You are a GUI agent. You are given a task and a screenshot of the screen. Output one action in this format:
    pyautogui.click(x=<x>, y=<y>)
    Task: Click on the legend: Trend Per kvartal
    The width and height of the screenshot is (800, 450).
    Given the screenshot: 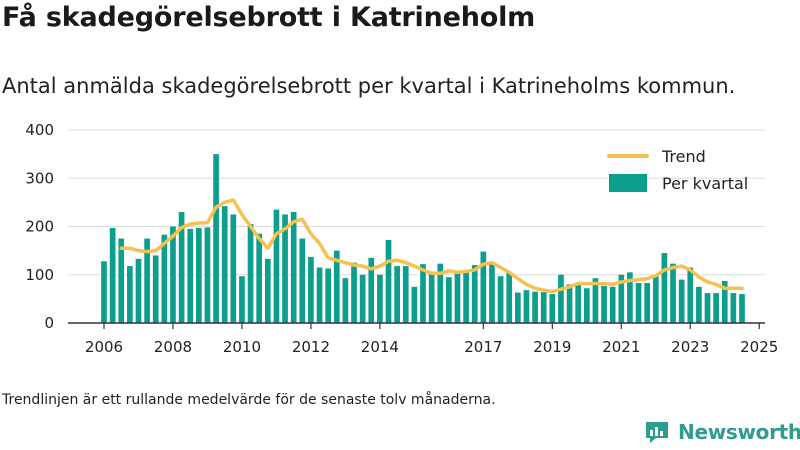 What is the action you would take?
    pyautogui.click(x=677, y=170)
    